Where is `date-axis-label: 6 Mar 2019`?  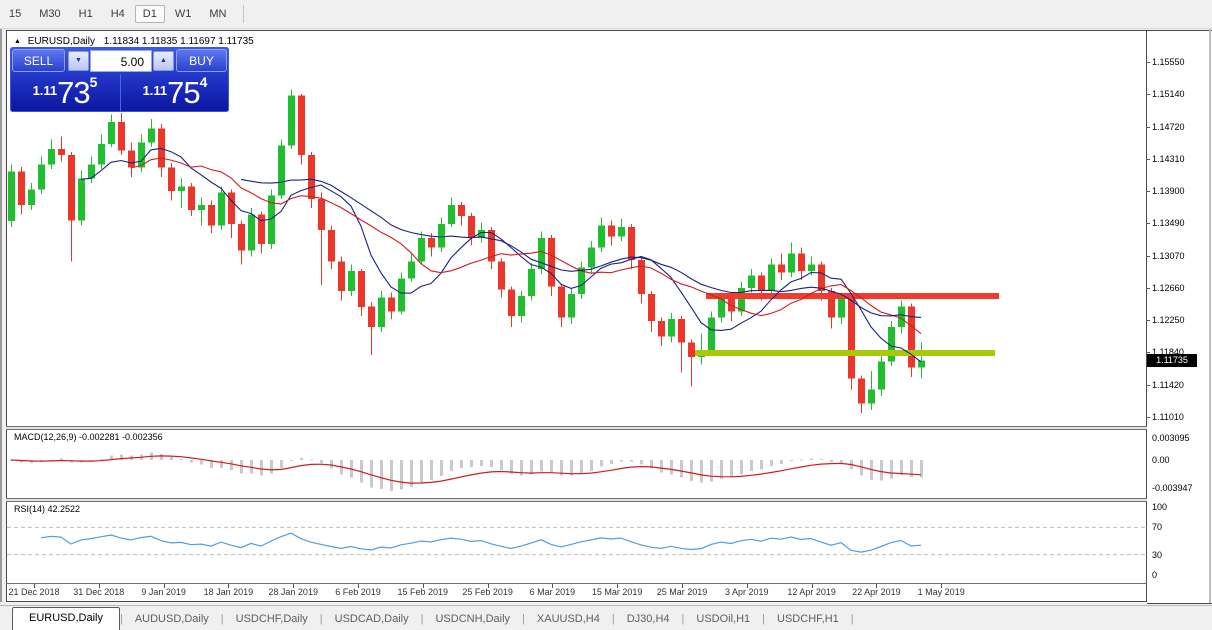
date-axis-label: 6 Mar 2019 is located at coordinates (552, 592).